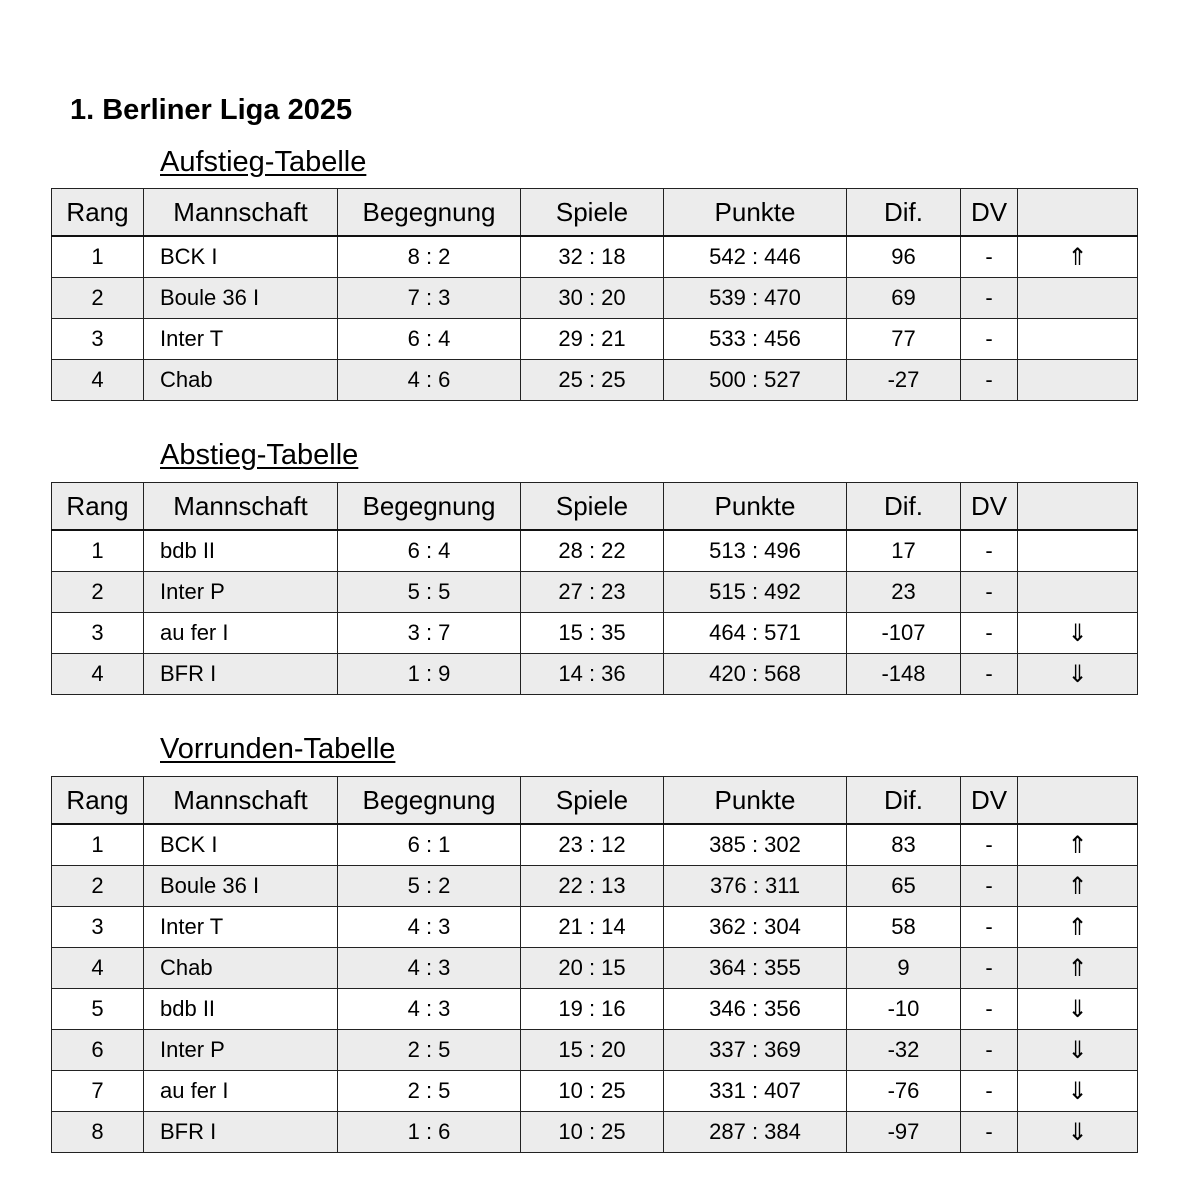 The image size is (1200, 1199). I want to click on cell-diff: 65, so click(903, 886).